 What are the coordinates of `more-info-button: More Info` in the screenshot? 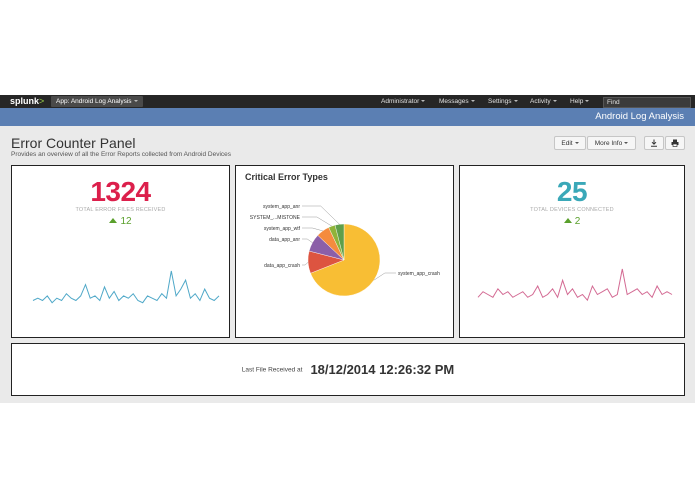 It's located at (611, 143).